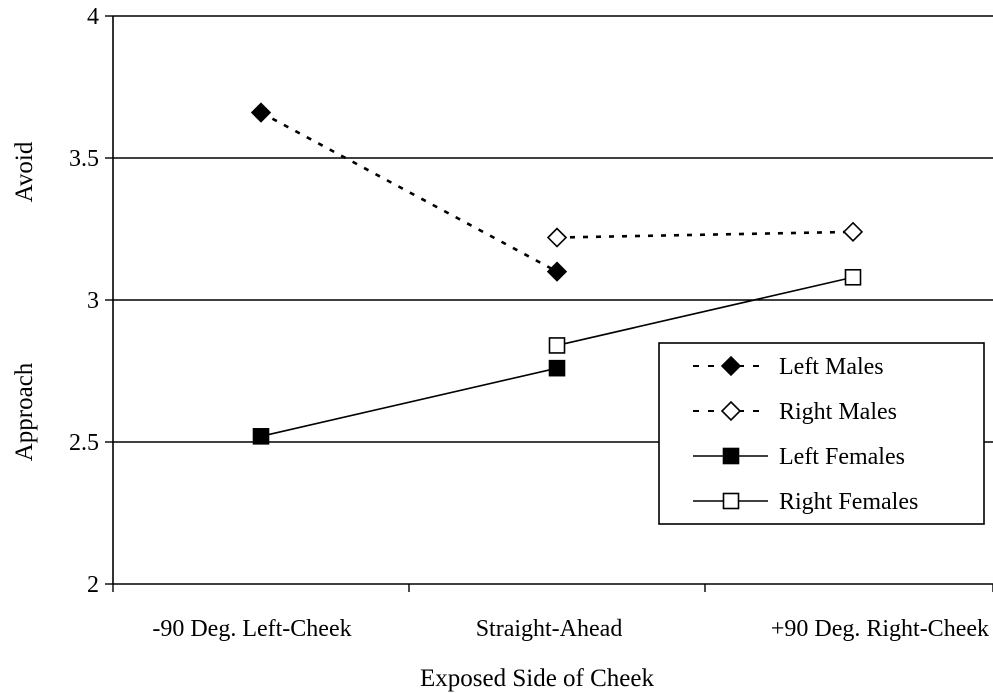 This screenshot has height=693, width=993. What do you see at coordinates (84, 443) in the screenshot?
I see `y-tick-label: 2.5` at bounding box center [84, 443].